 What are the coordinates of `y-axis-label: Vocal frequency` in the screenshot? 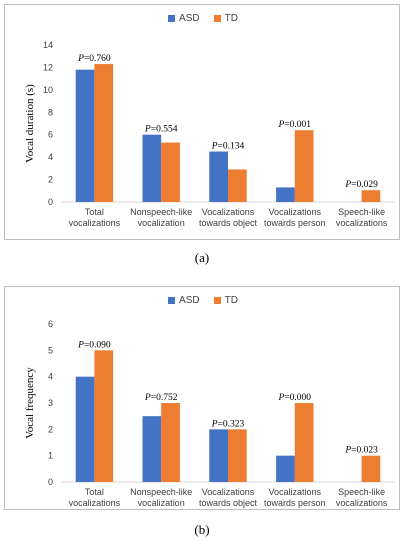 It's located at (30, 403).